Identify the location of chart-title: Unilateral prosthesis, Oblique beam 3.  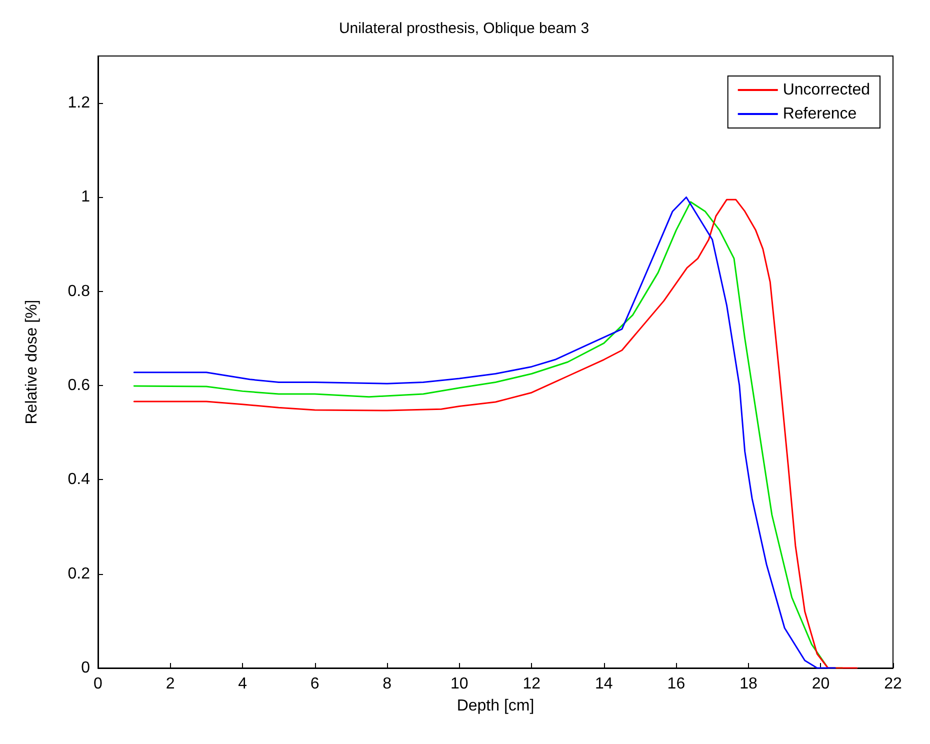
(464, 28).